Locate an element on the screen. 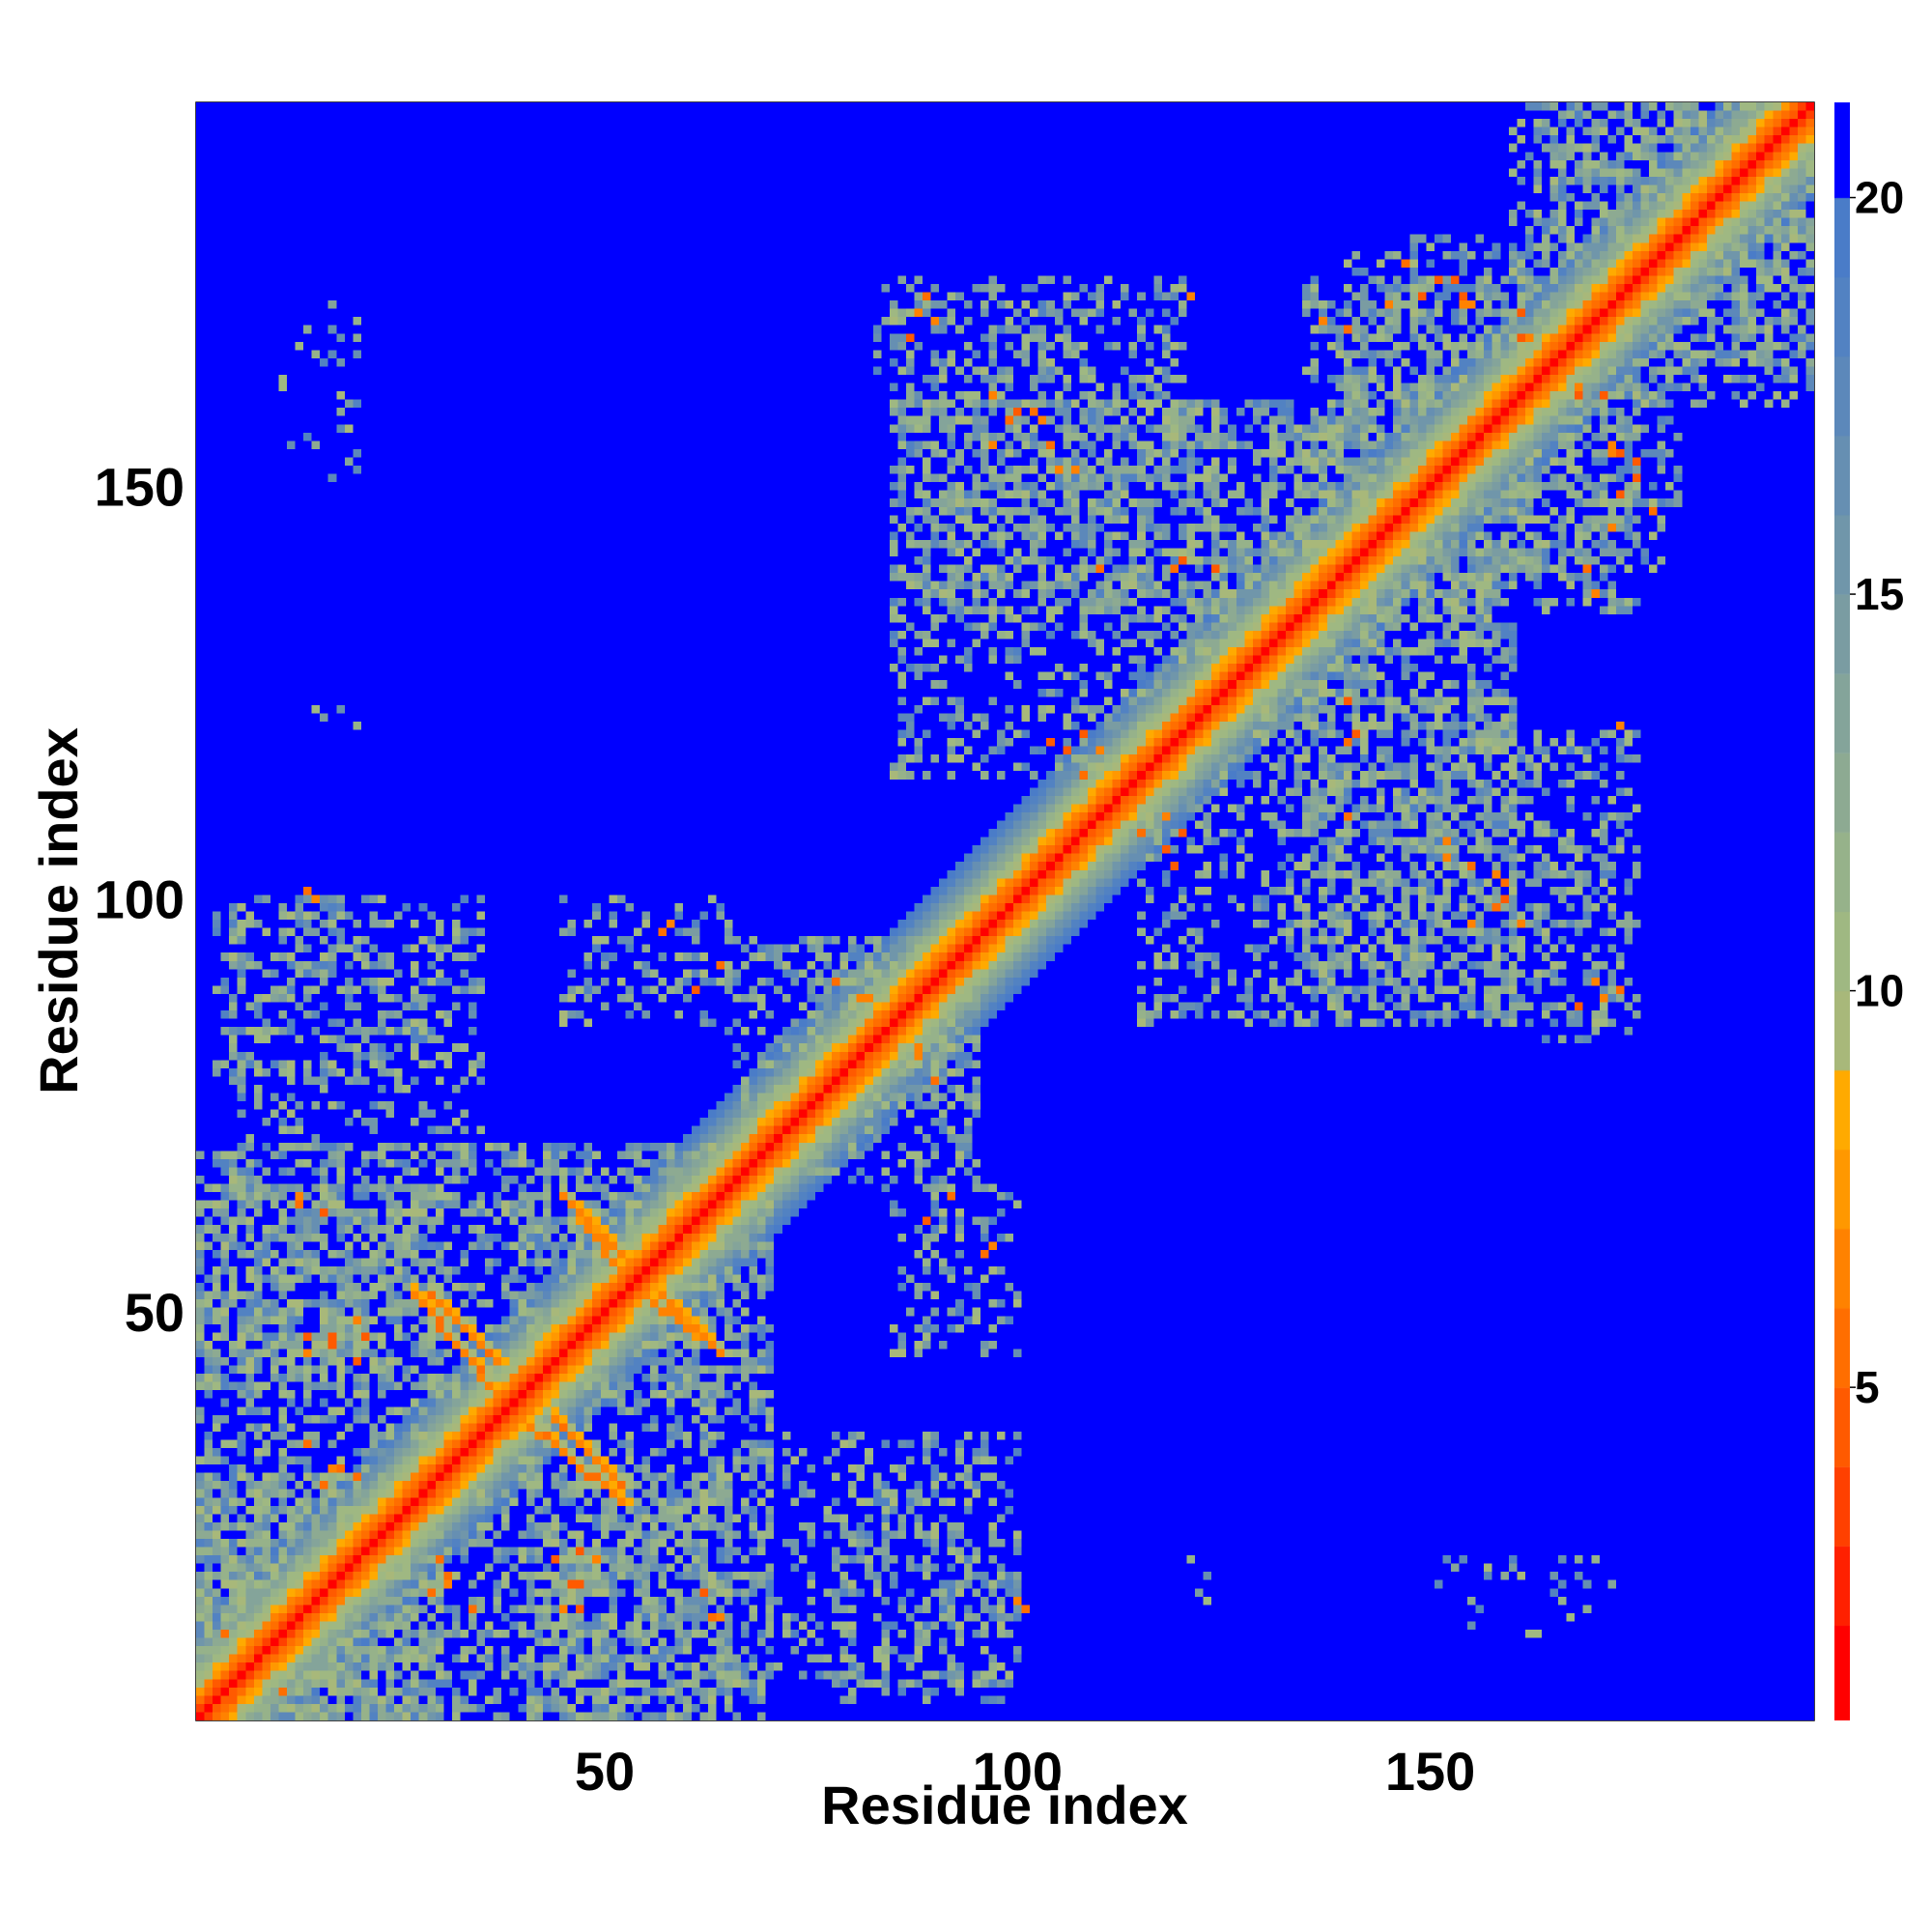  x-tick-label: 50 is located at coordinates (605, 1771).